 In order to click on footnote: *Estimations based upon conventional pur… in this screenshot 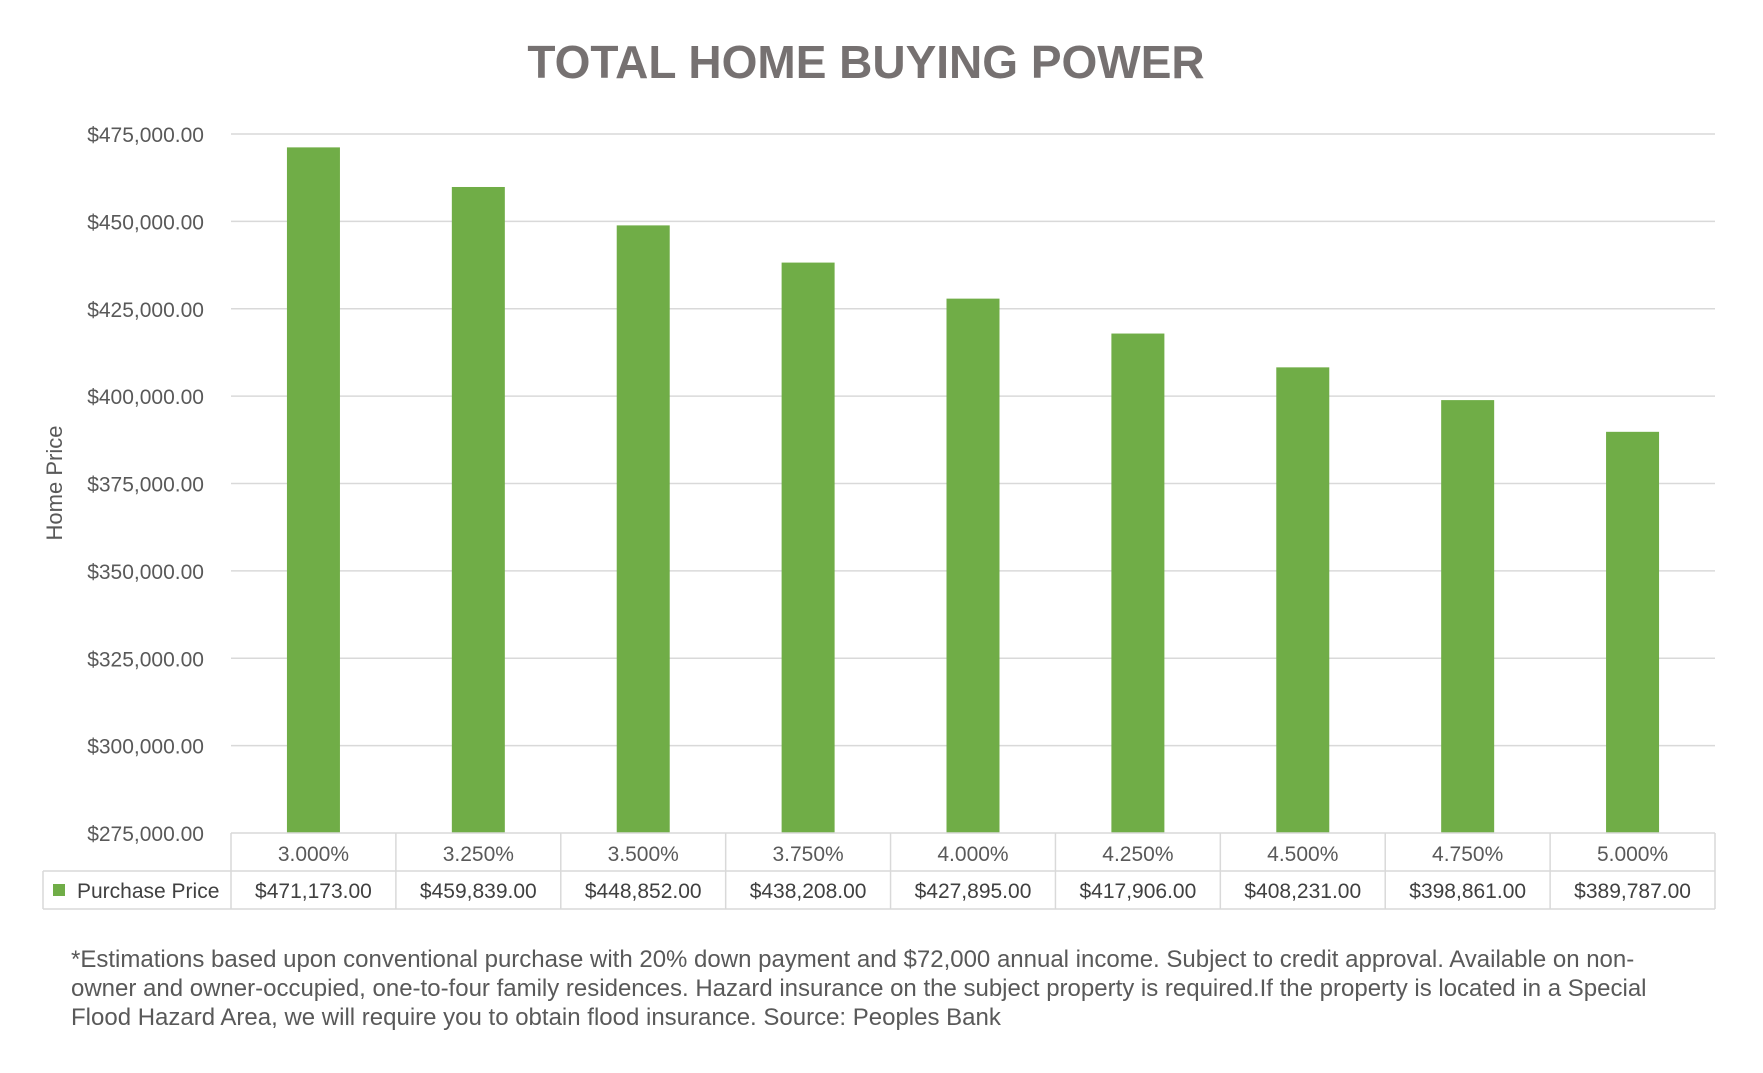, I will do `click(859, 988)`.